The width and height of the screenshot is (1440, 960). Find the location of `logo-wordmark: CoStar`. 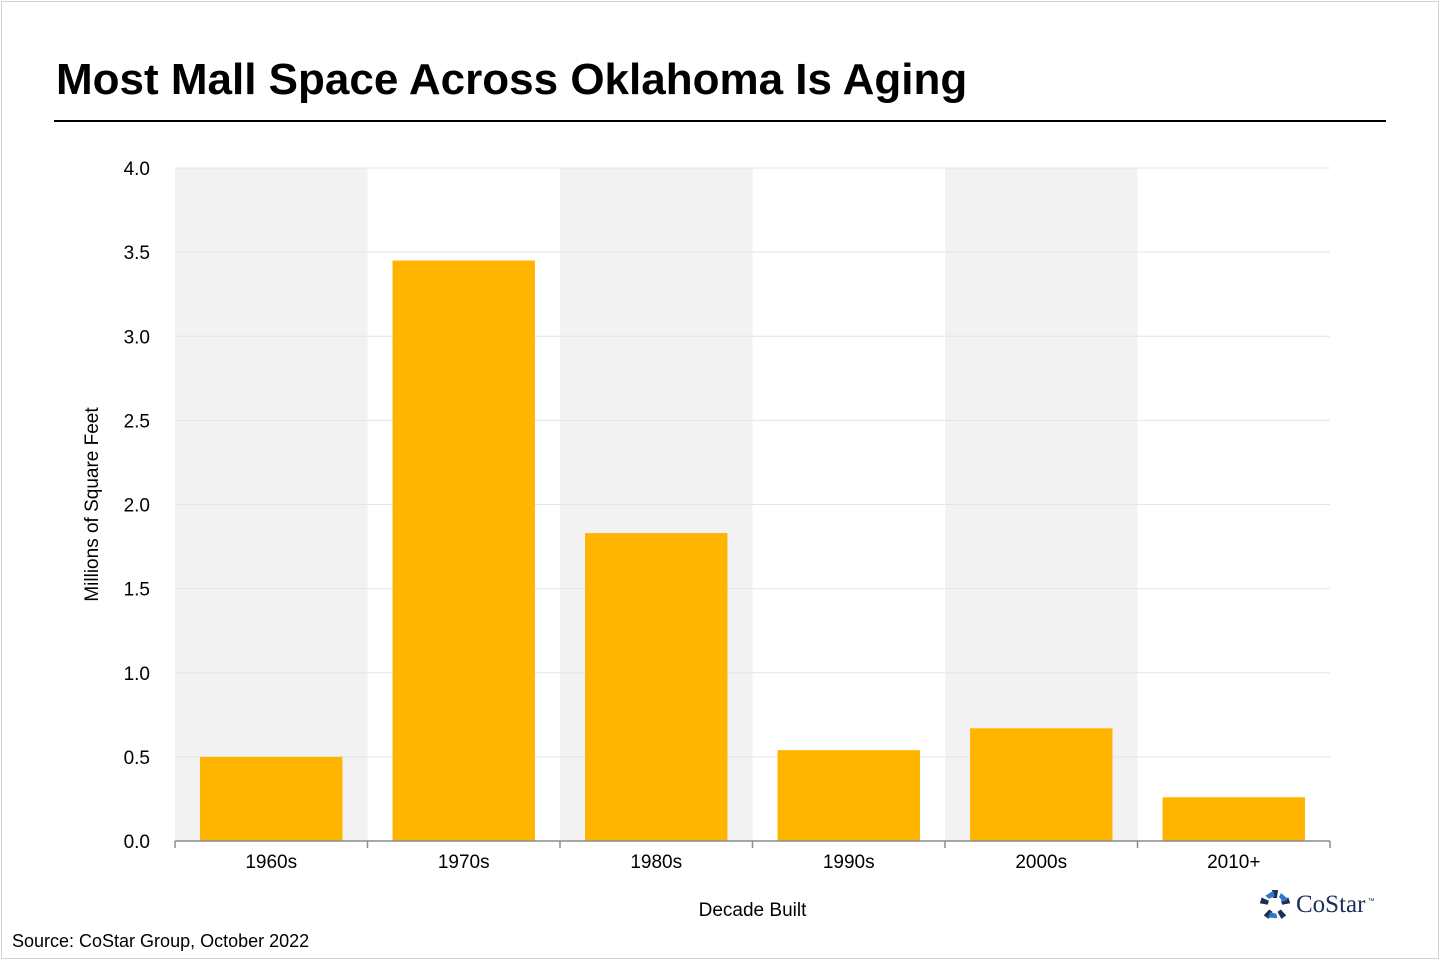

logo-wordmark: CoStar is located at coordinates (1331, 904).